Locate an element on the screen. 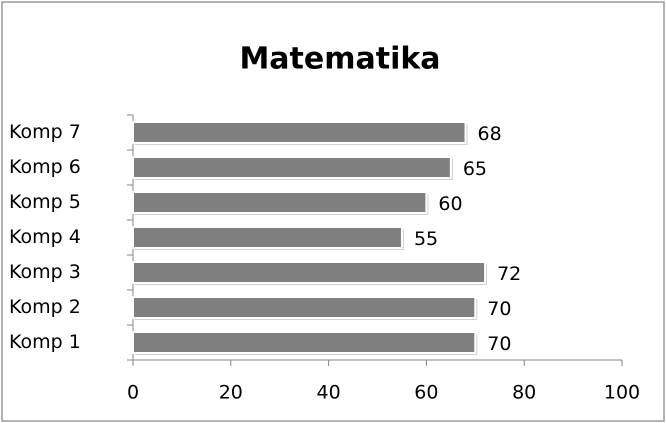 The width and height of the screenshot is (666, 423). value-label: 68 is located at coordinates (490, 134).